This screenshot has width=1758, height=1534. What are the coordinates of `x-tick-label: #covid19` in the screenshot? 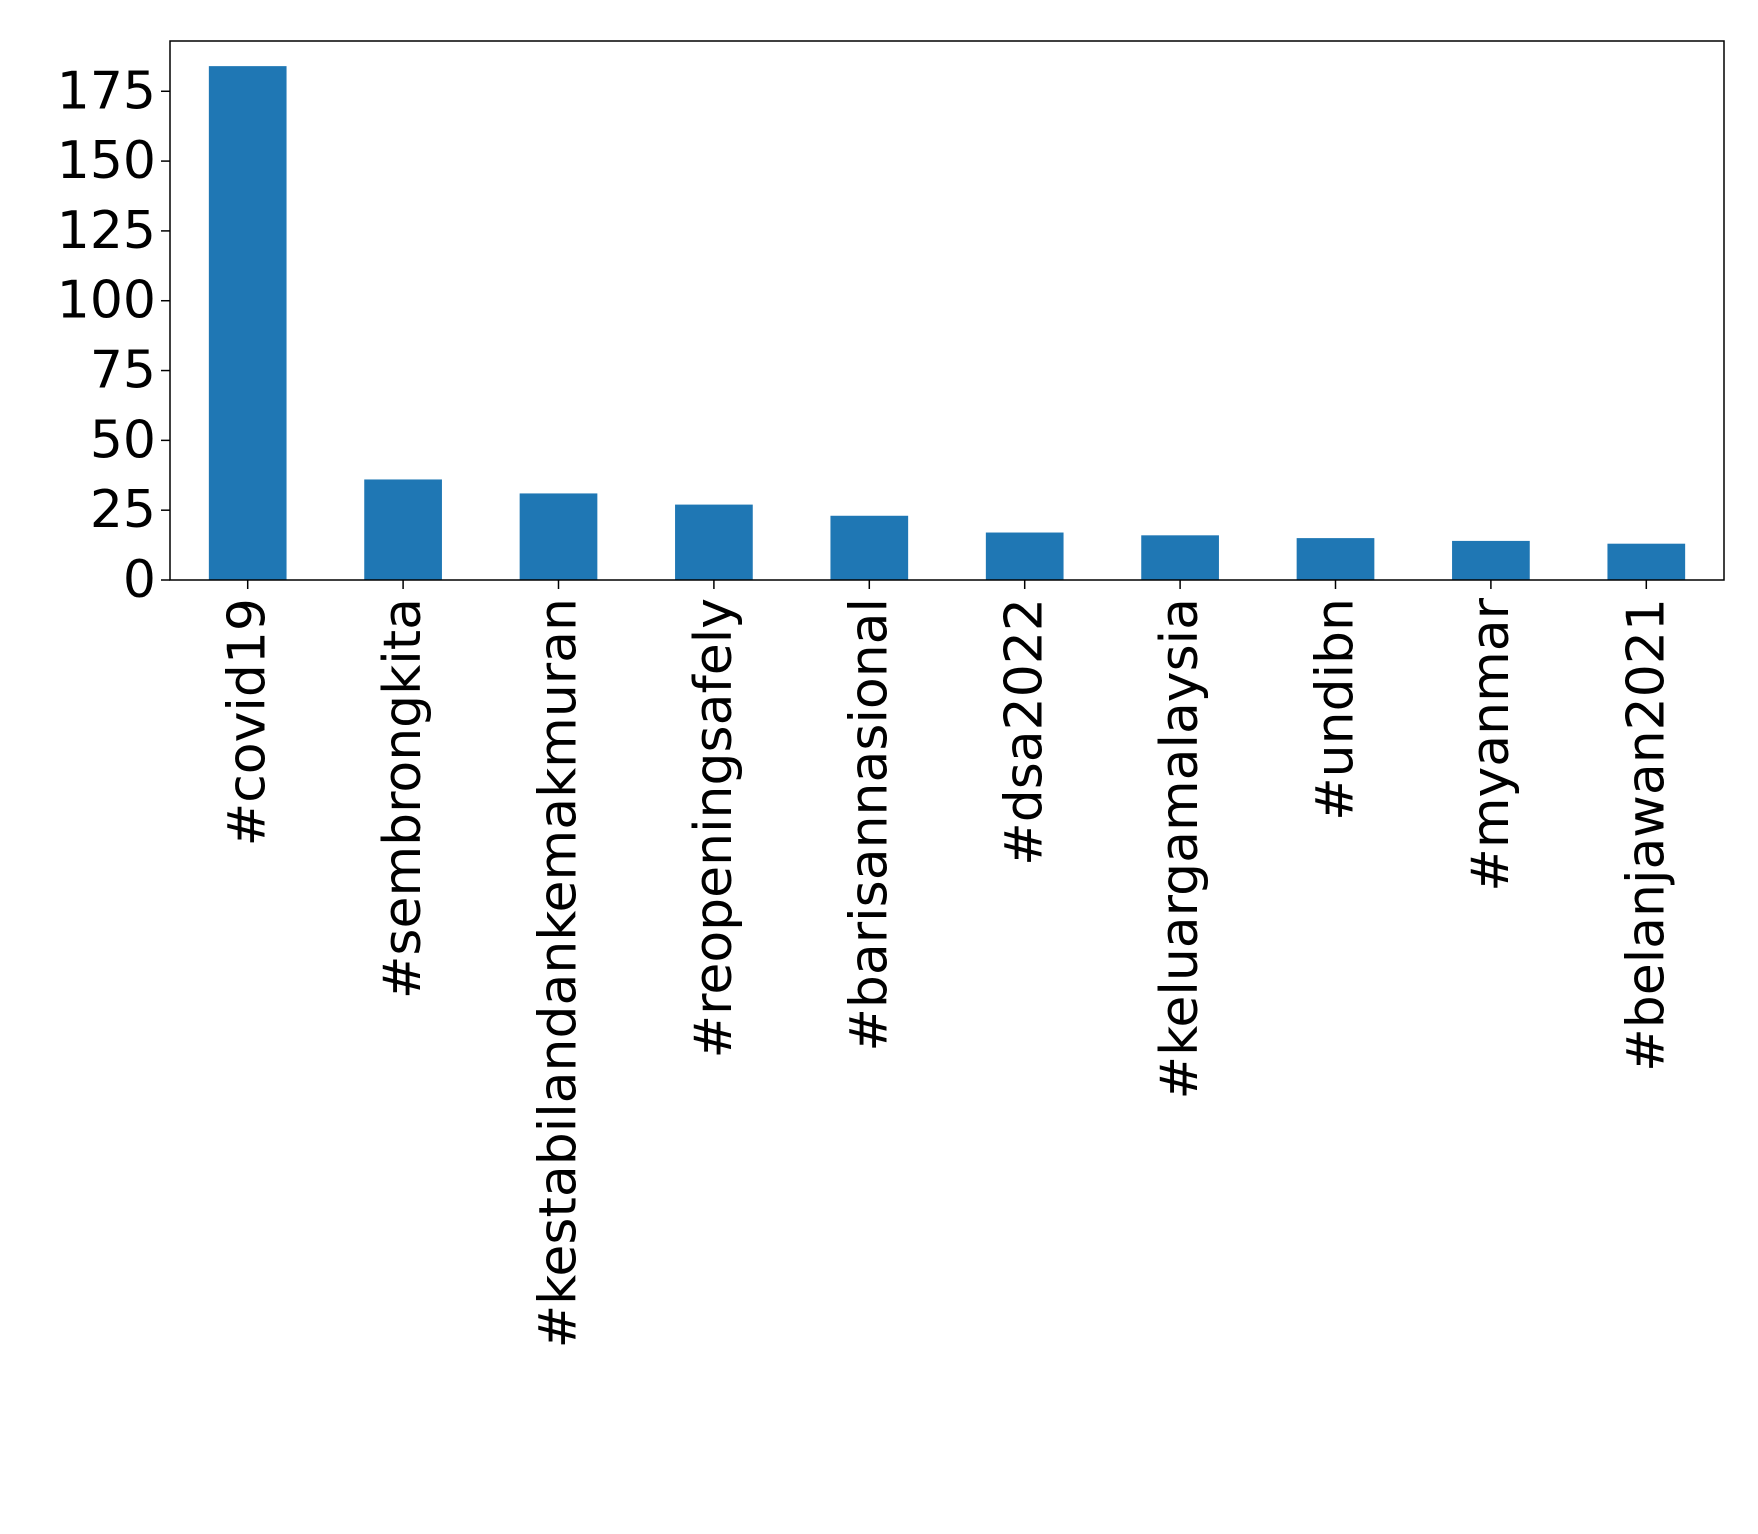 It's located at (248, 722).